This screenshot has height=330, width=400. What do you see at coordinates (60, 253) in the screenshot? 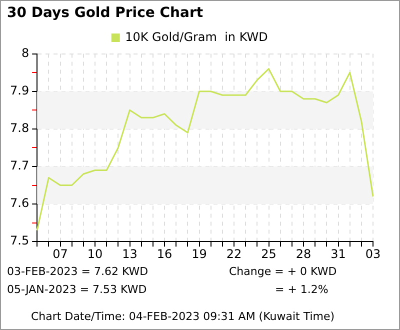
I see `x-tick-label: 07` at bounding box center [60, 253].